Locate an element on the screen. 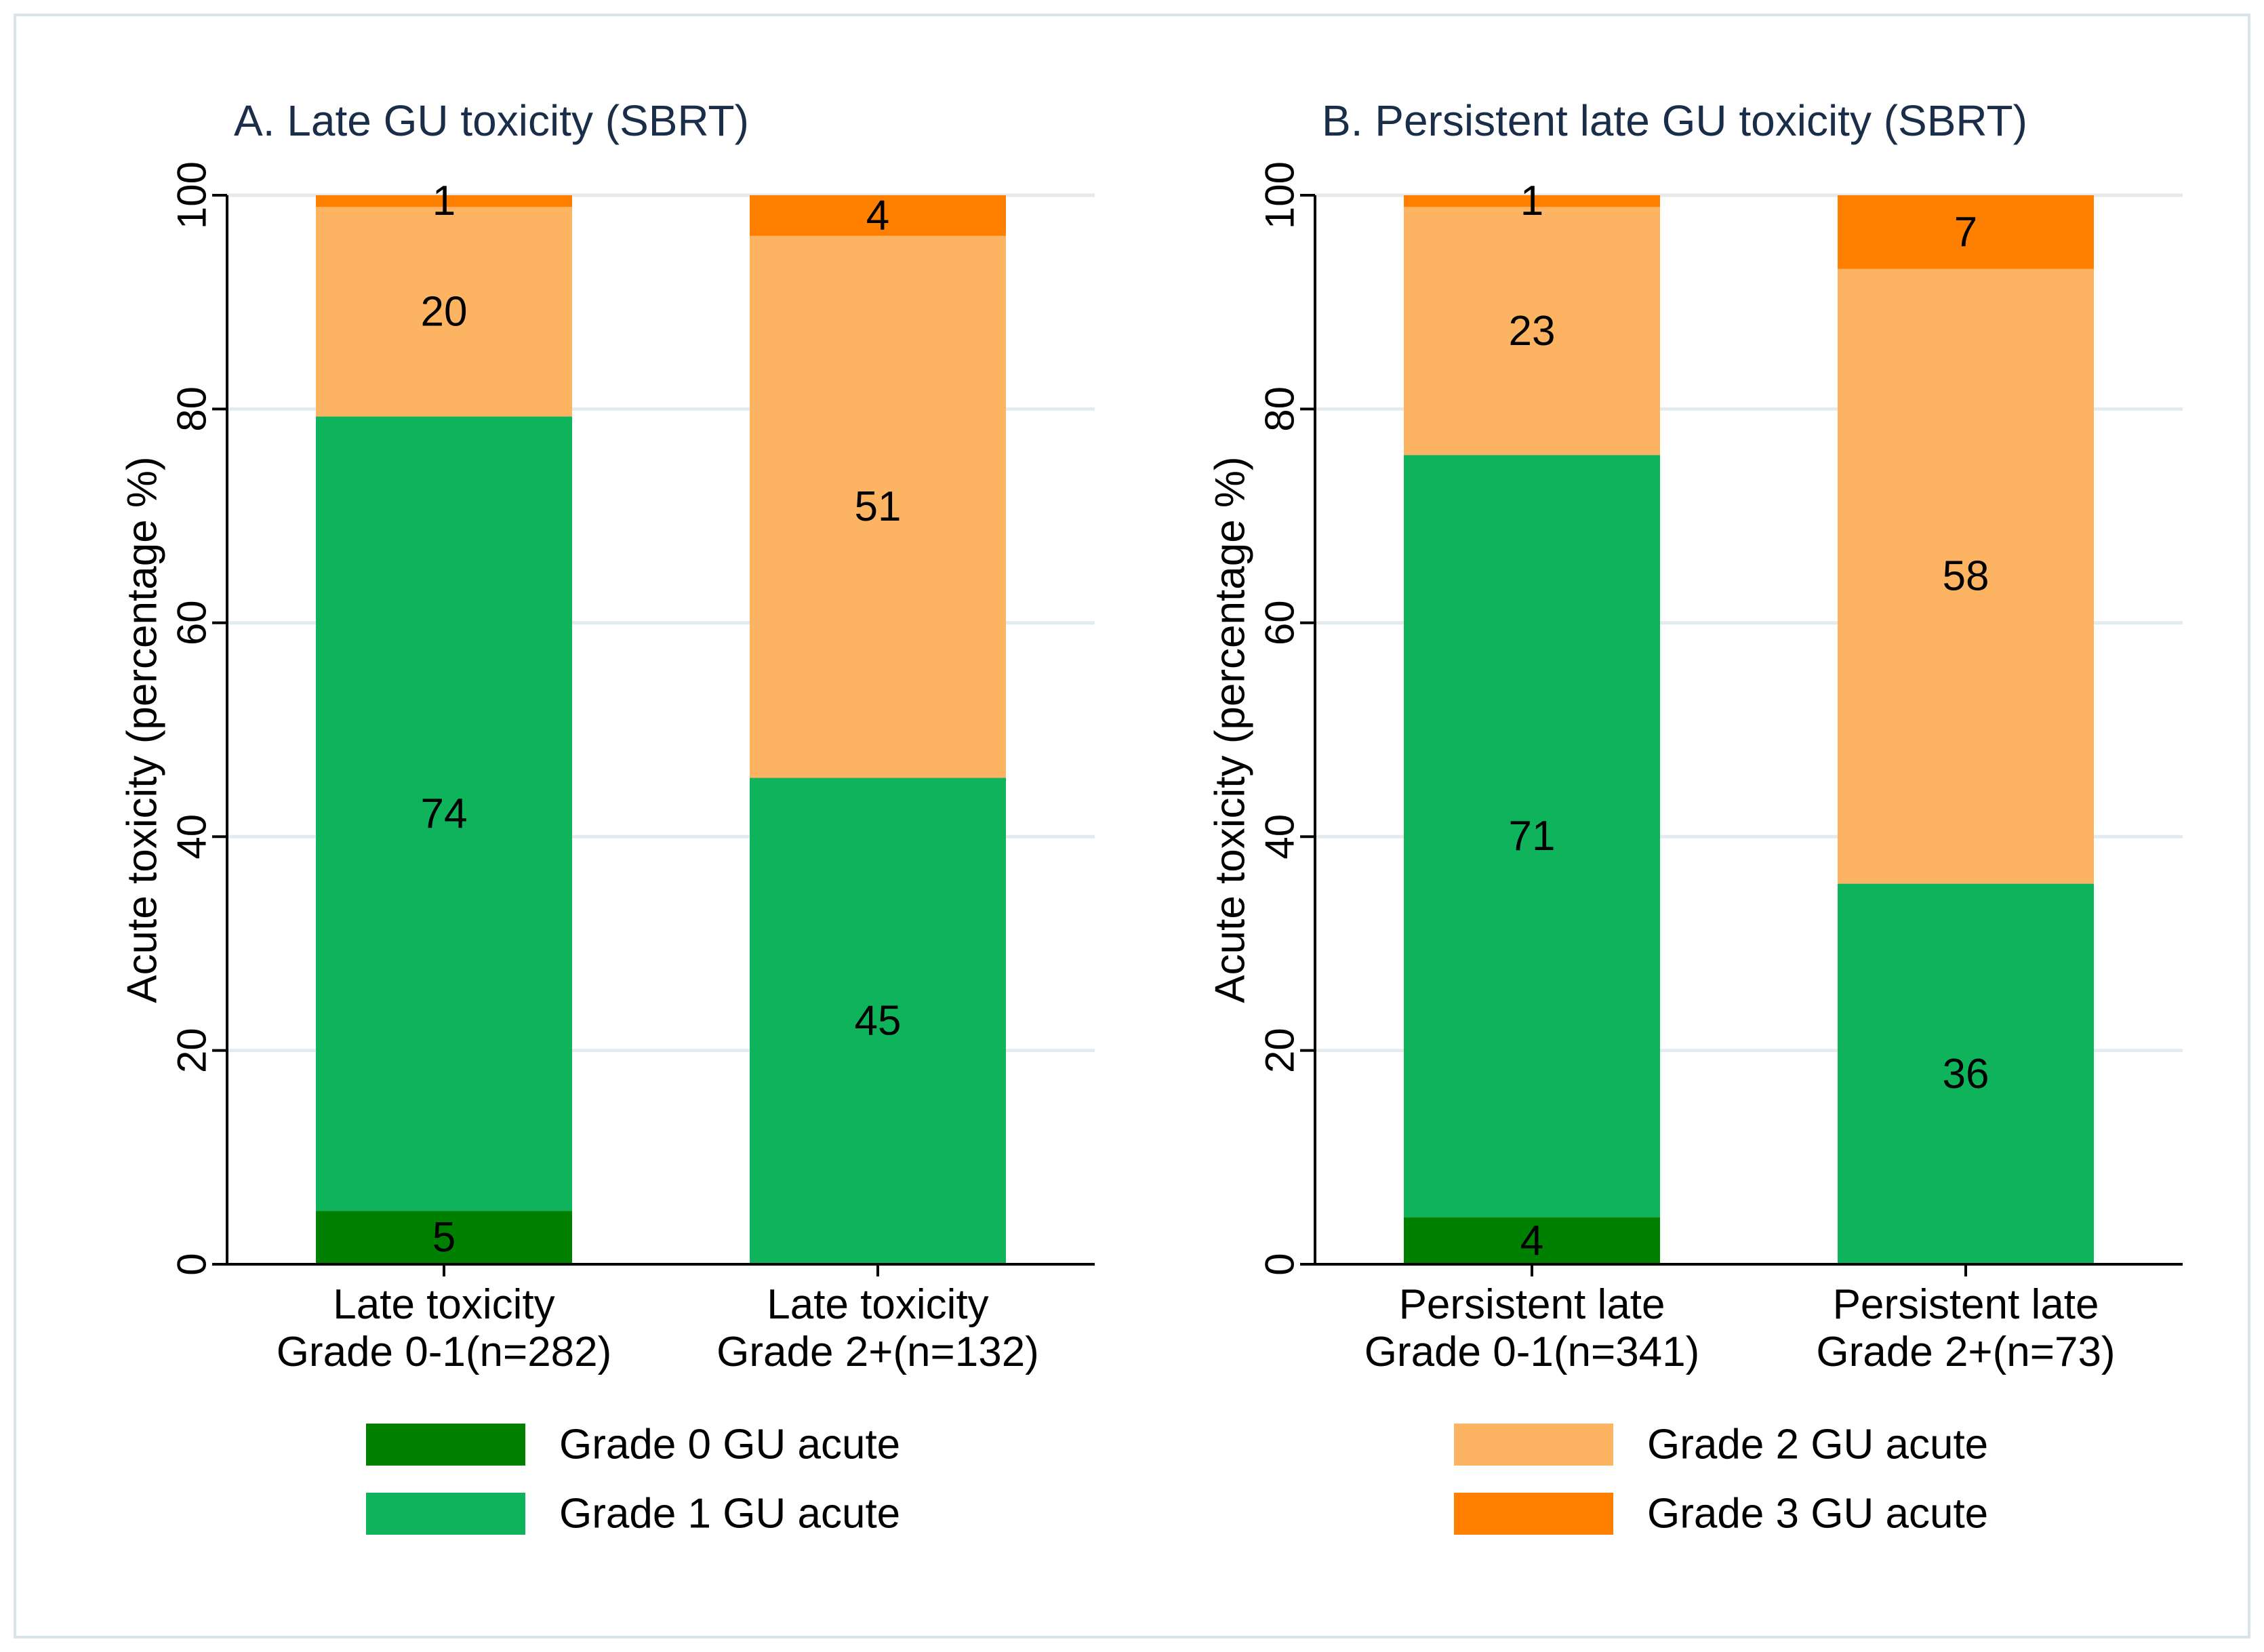 Image resolution: width=2264 pixels, height=1652 pixels. category-label: Late toxicity Grade 0-1(n=282) is located at coordinates (445, 1328).